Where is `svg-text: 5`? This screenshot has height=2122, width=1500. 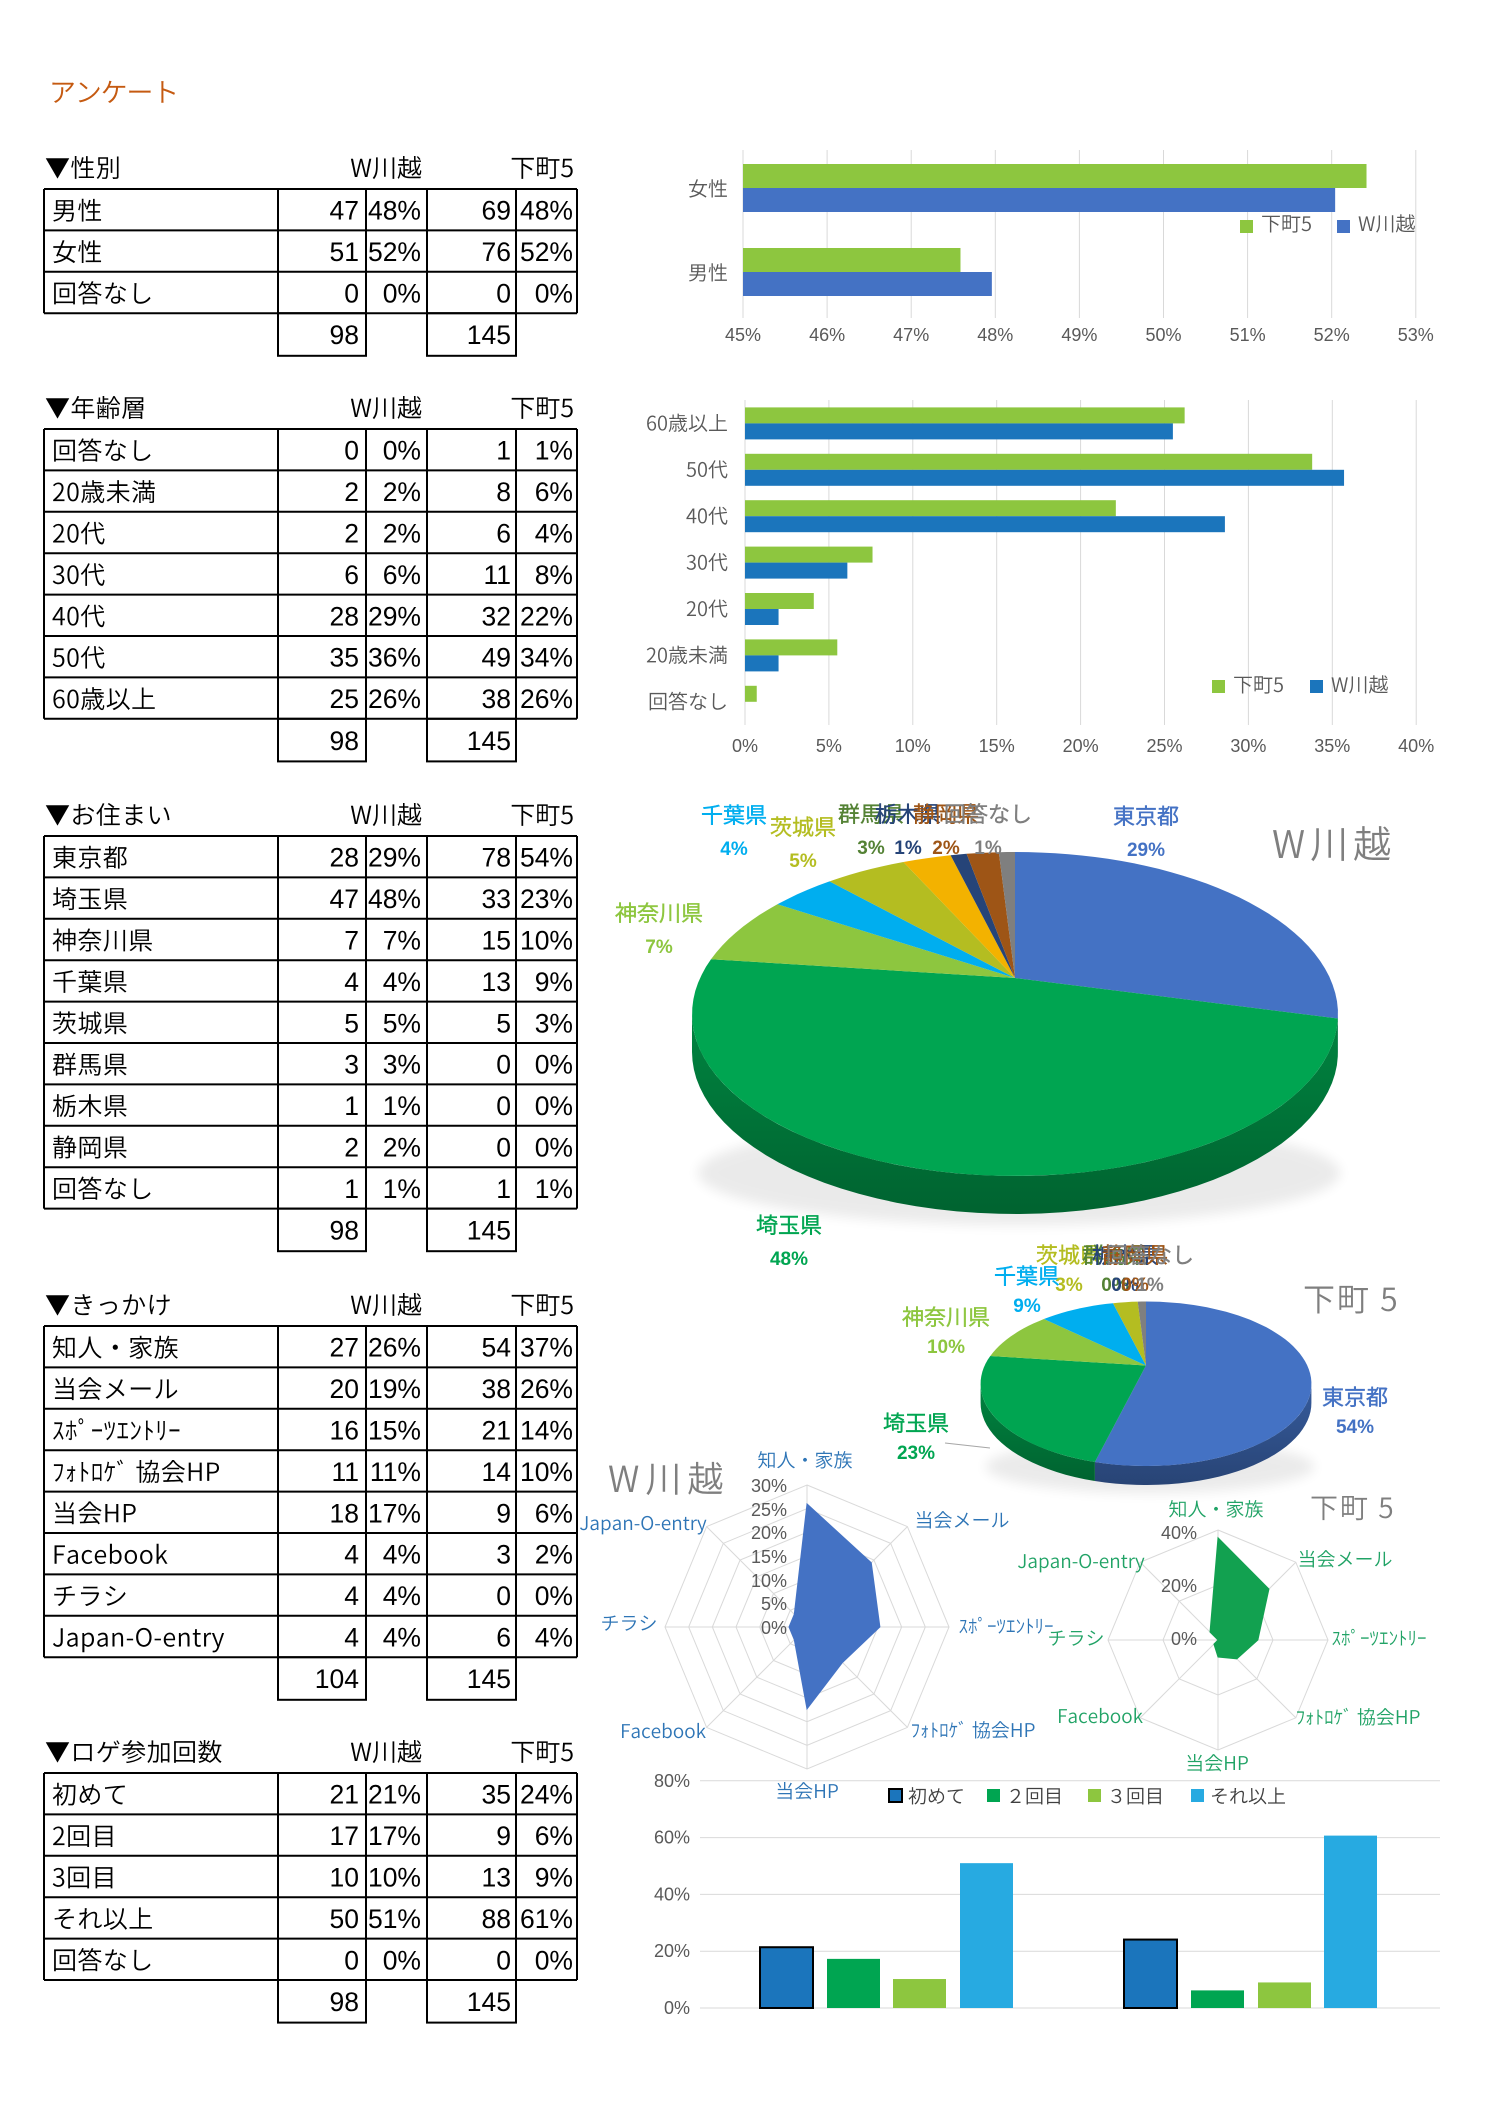
svg-text: 5 is located at coordinates (503, 1023).